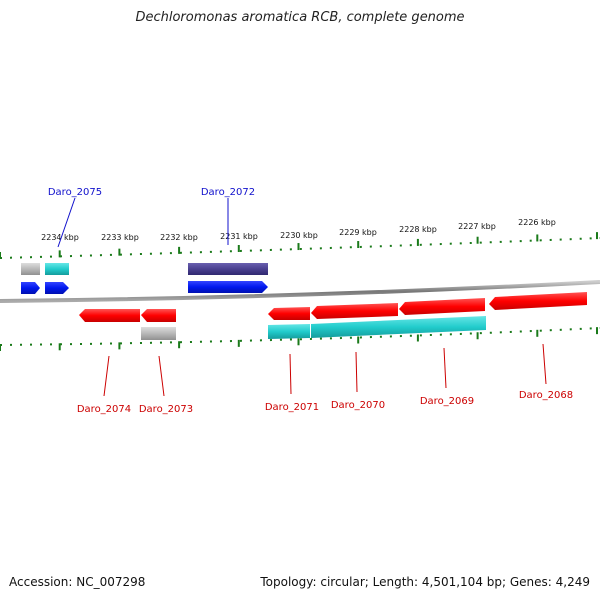 Image resolution: width=600 pixels, height=600 pixels. Describe the element at coordinates (179, 237) in the screenshot. I see `scale-label: 2232 kbp` at that location.